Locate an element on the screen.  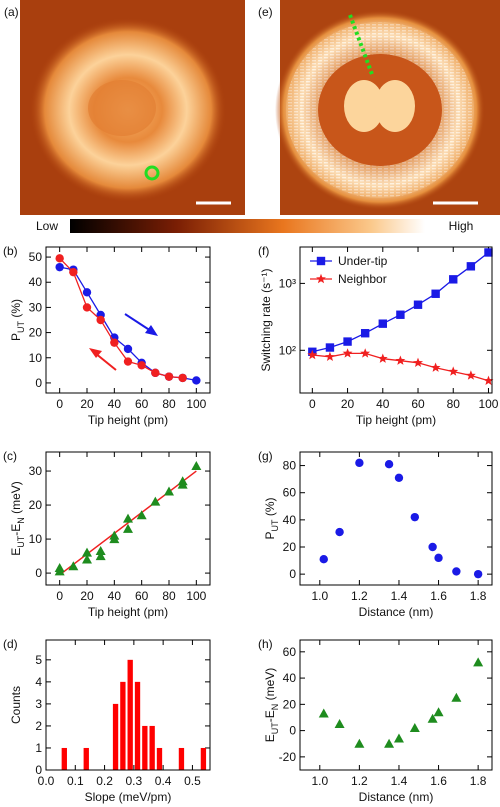
x-axis-label: Distance (nm) is located at coordinates (396, 797).